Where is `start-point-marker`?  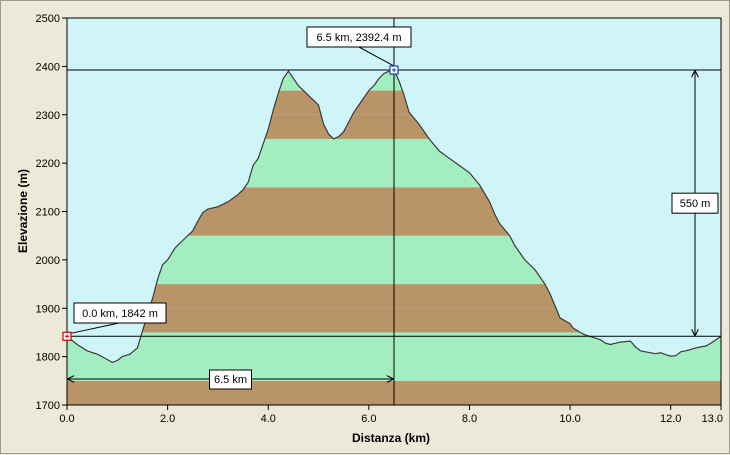
start-point-marker is located at coordinates (67, 336).